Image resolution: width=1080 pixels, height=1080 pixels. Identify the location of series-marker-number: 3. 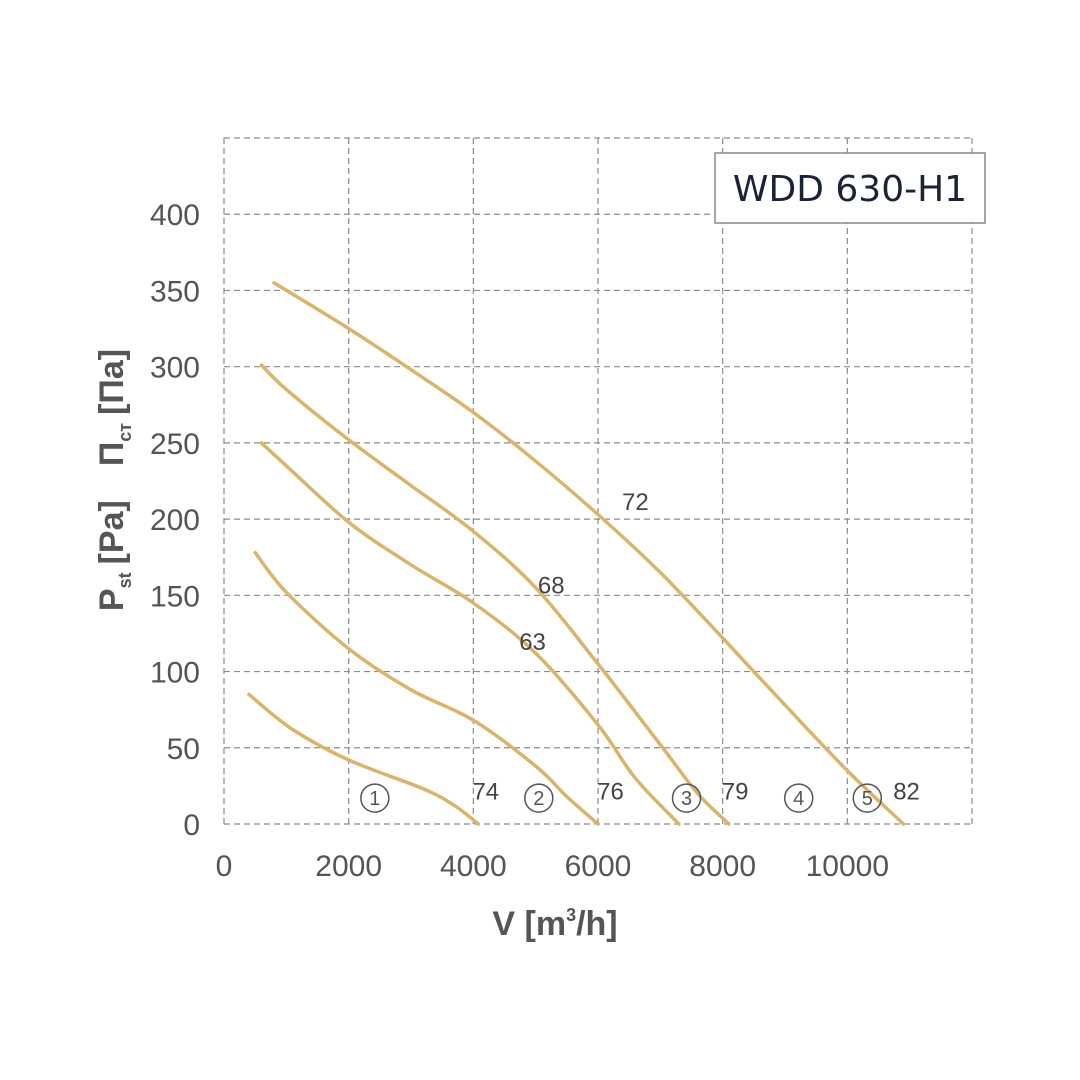
(686, 799).